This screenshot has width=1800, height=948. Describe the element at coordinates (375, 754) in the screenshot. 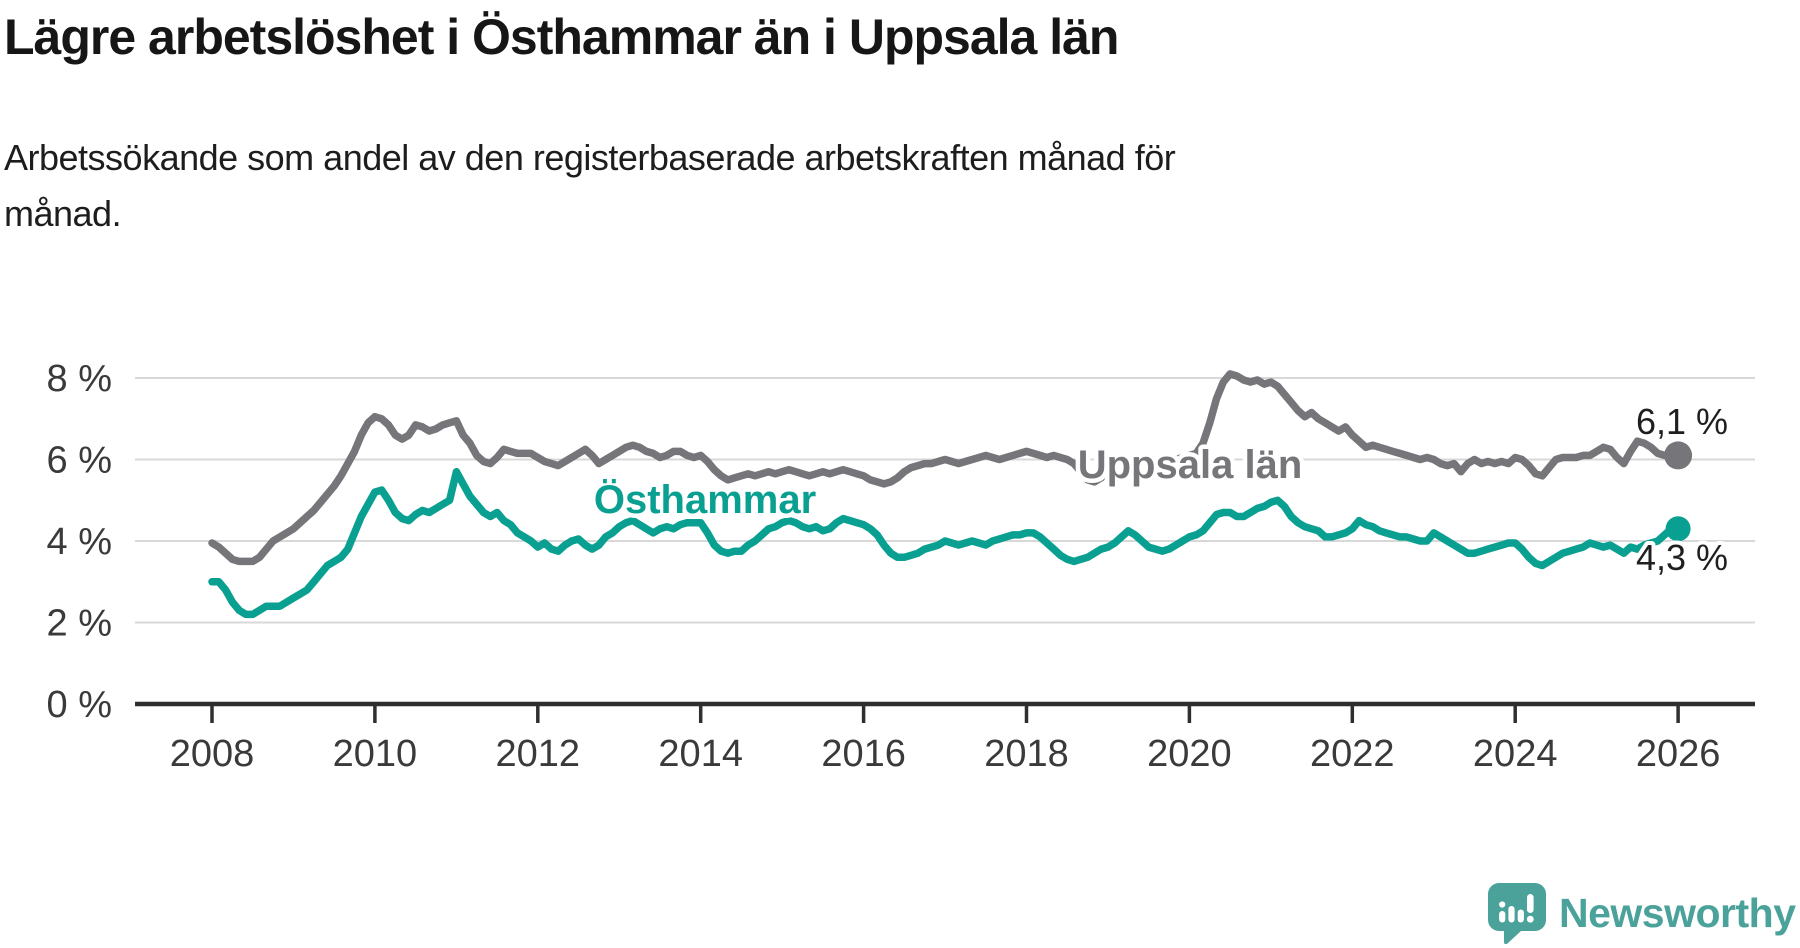

I see `x-axis-tick-label: 2010` at that location.